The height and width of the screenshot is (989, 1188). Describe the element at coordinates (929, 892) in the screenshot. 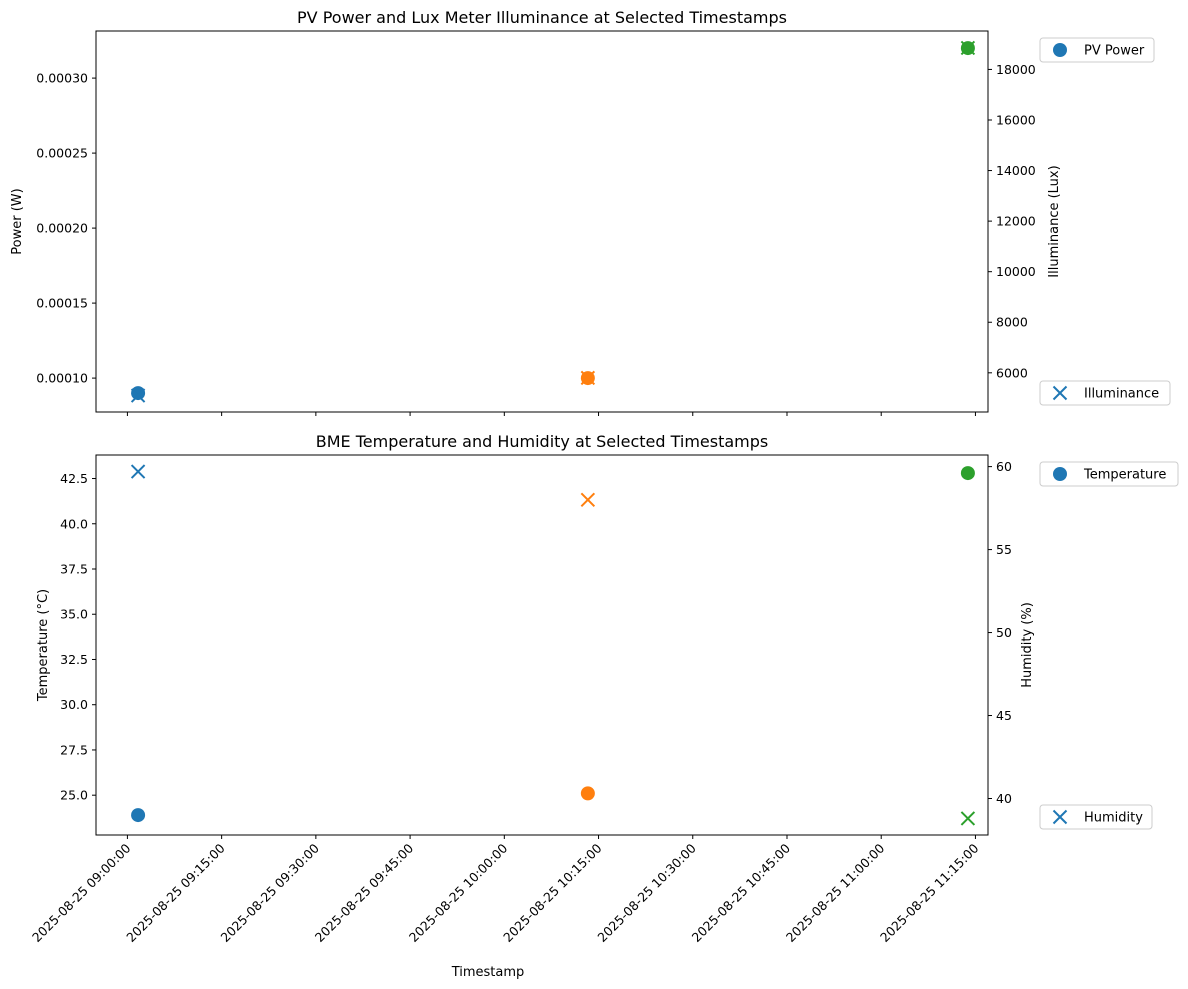

I see `x-tick-label: 2025-08-25 11:15:00` at that location.